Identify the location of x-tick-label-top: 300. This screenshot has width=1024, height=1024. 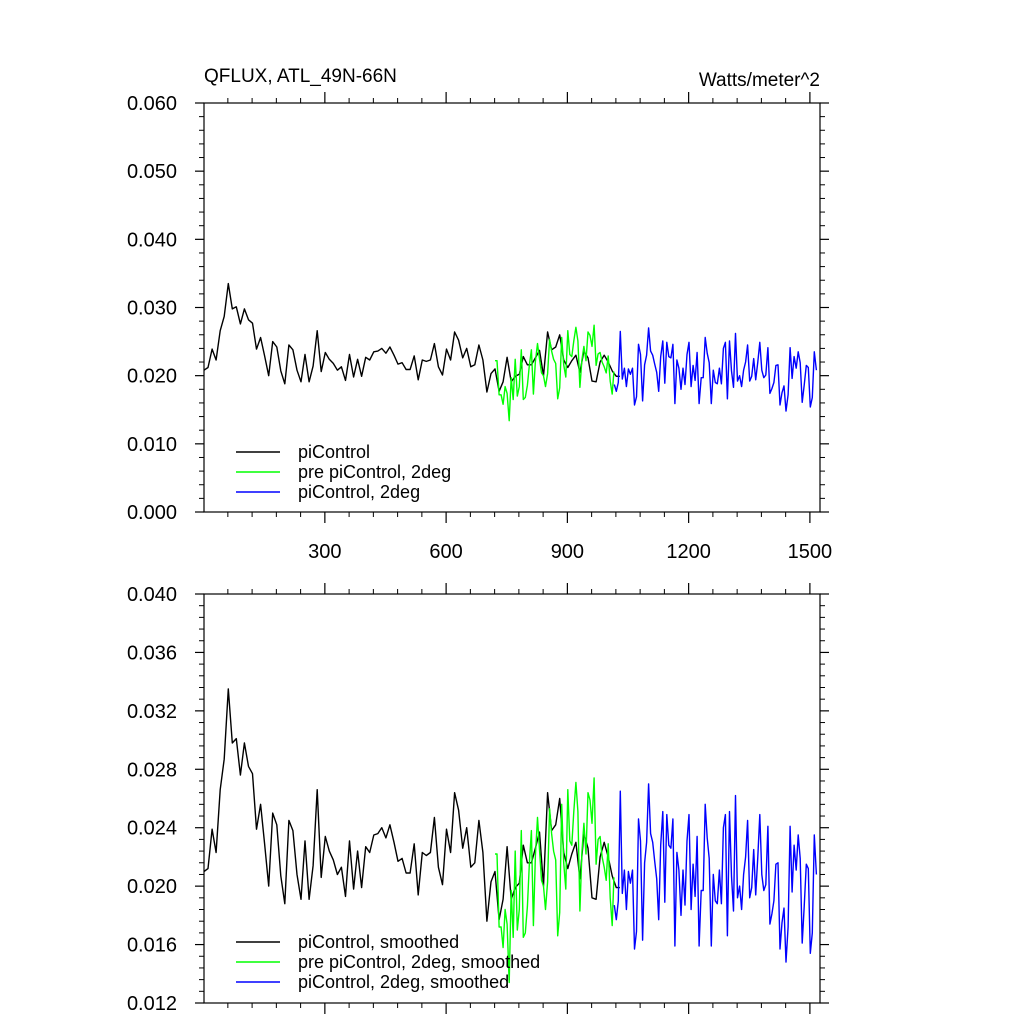
(324, 552).